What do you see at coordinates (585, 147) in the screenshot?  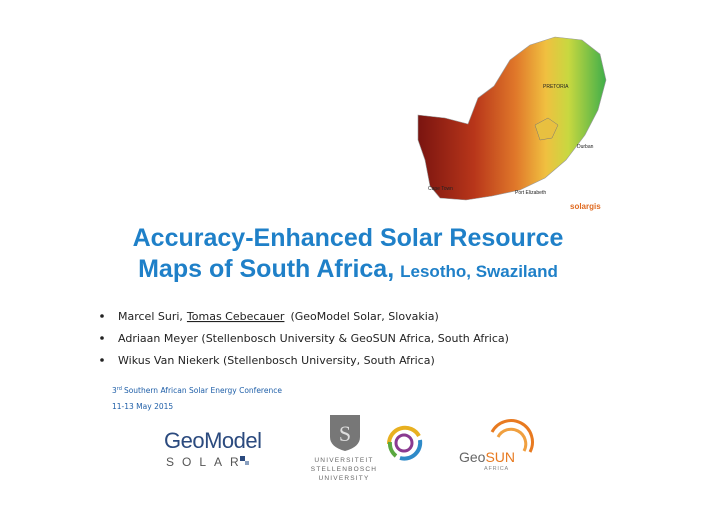 I see `map-label: Durban` at bounding box center [585, 147].